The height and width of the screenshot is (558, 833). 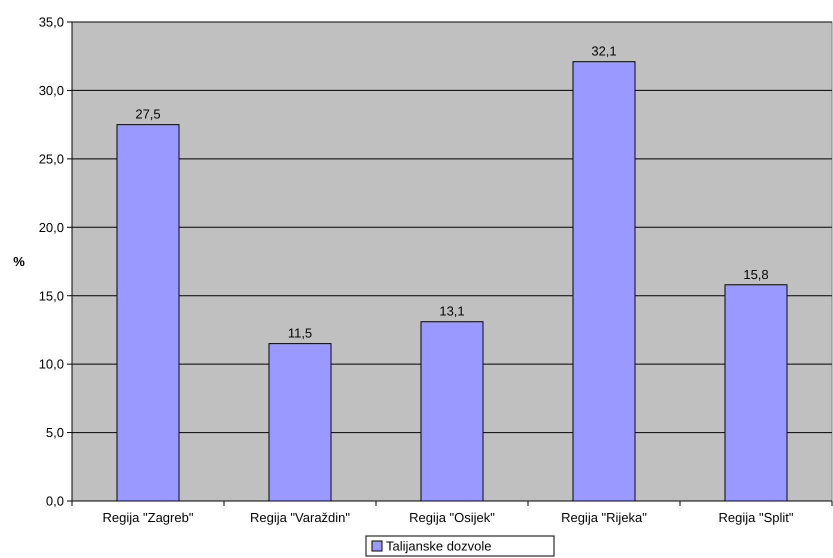 What do you see at coordinates (300, 333) in the screenshot?
I see `data-label: 11,5` at bounding box center [300, 333].